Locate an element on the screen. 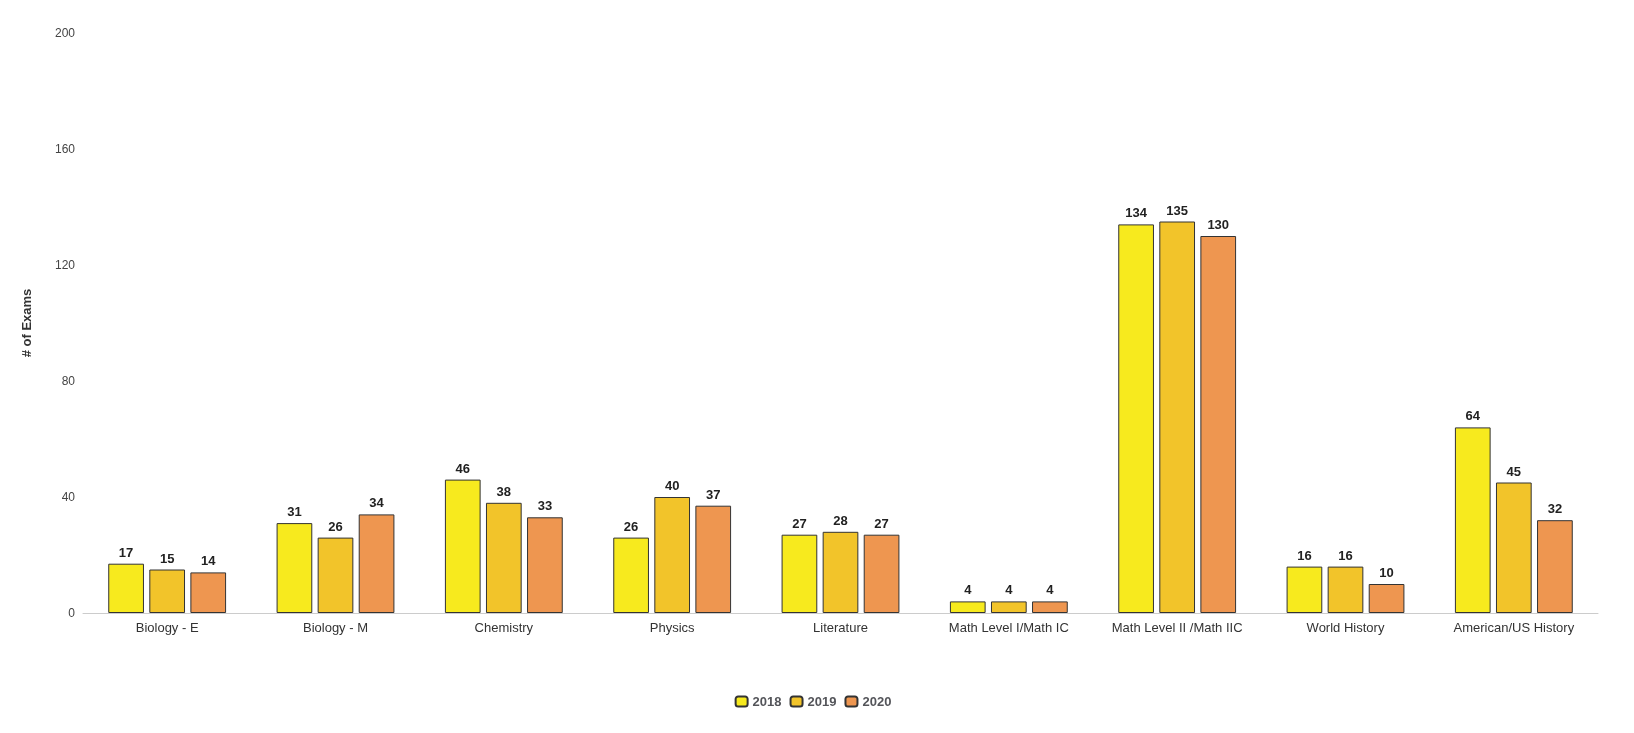  data-label: 15 is located at coordinates (167, 558).